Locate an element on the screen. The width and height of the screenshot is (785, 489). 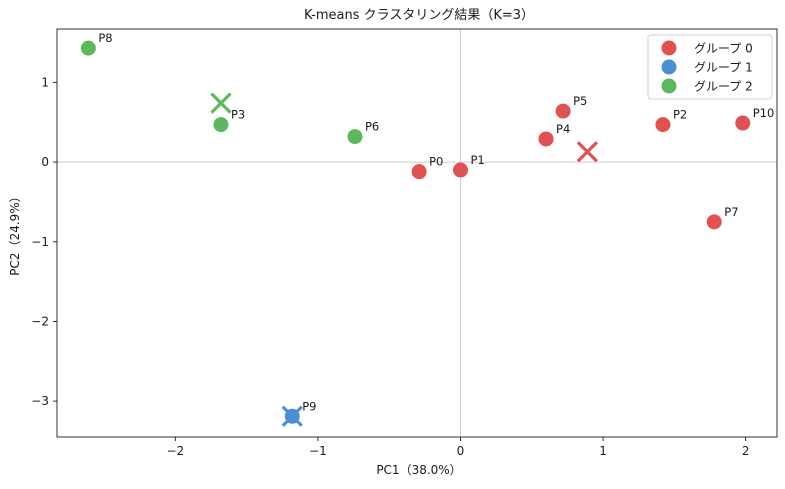
x-tick-label: 2 is located at coordinates (746, 451).